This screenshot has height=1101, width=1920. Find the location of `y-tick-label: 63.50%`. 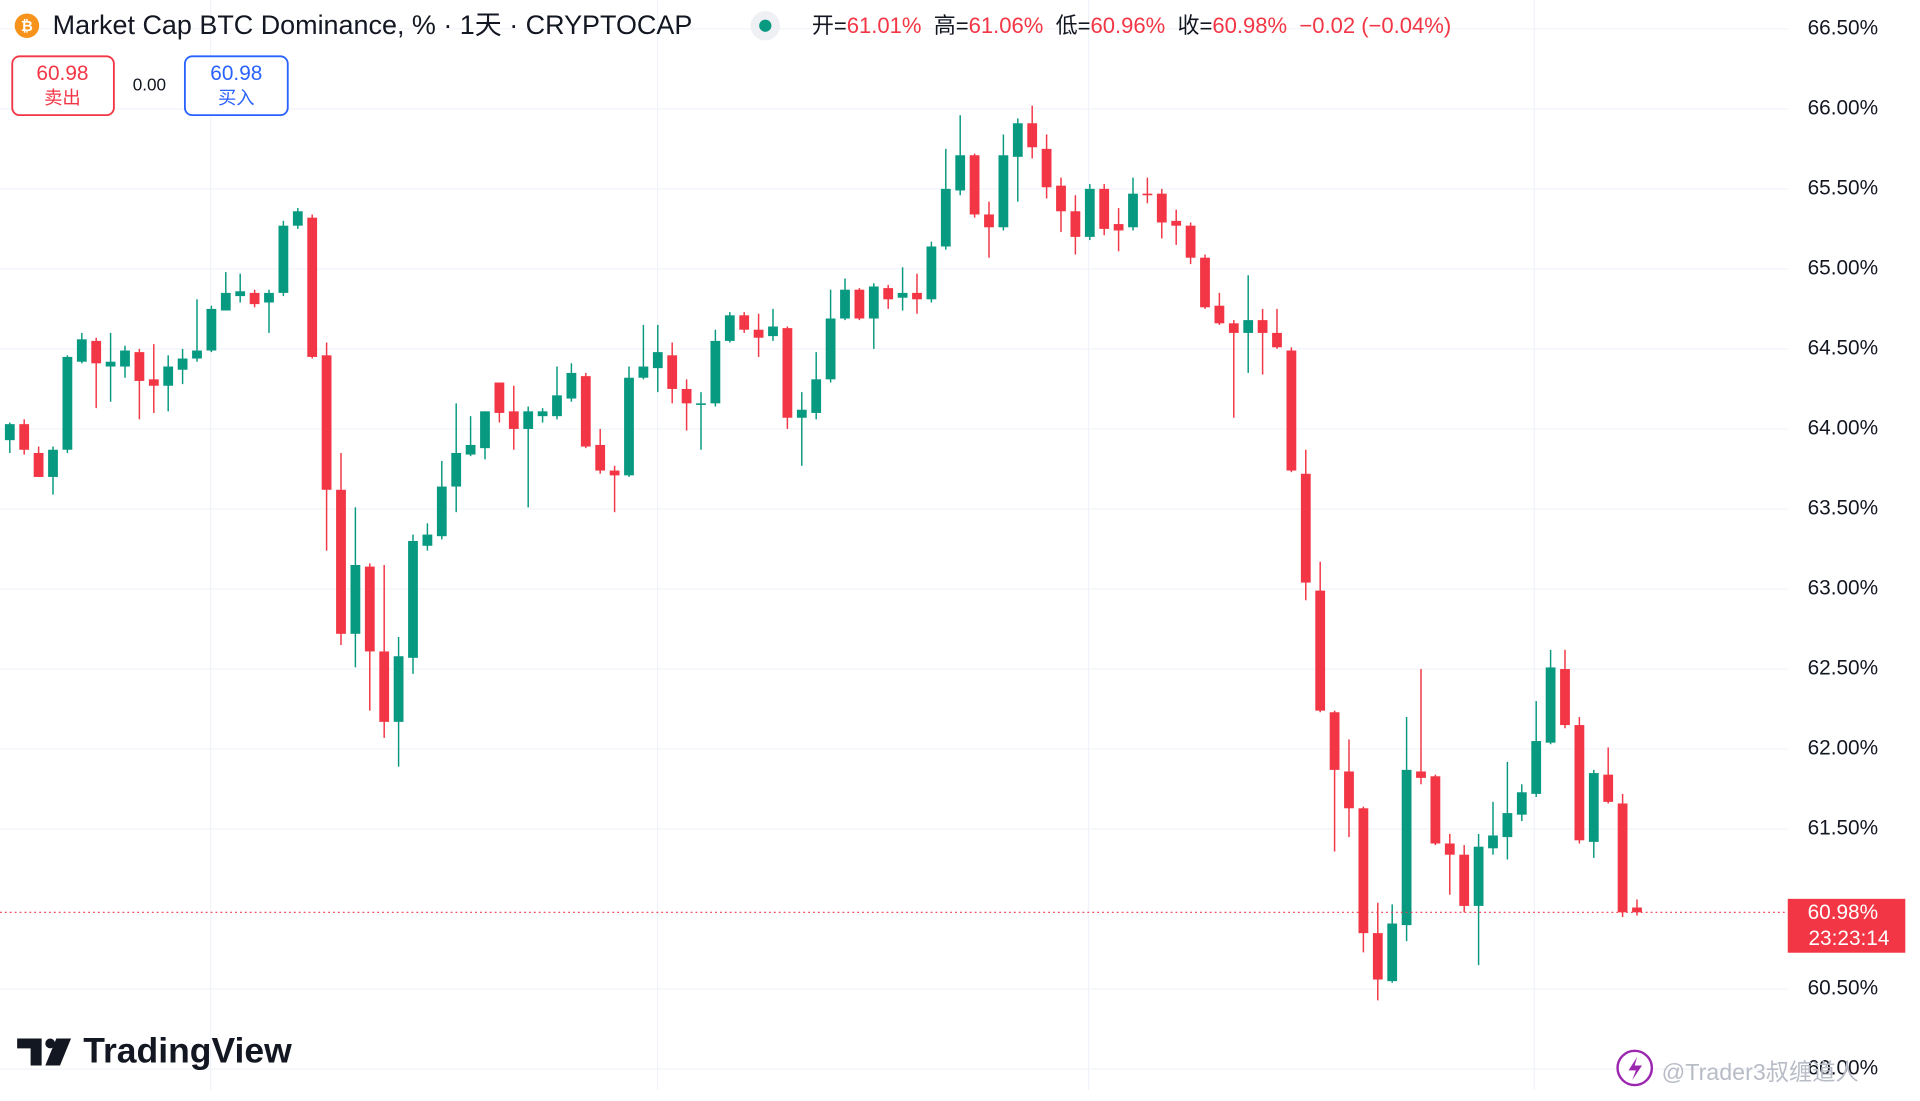

y-tick-label: 63.50% is located at coordinates (1843, 507).